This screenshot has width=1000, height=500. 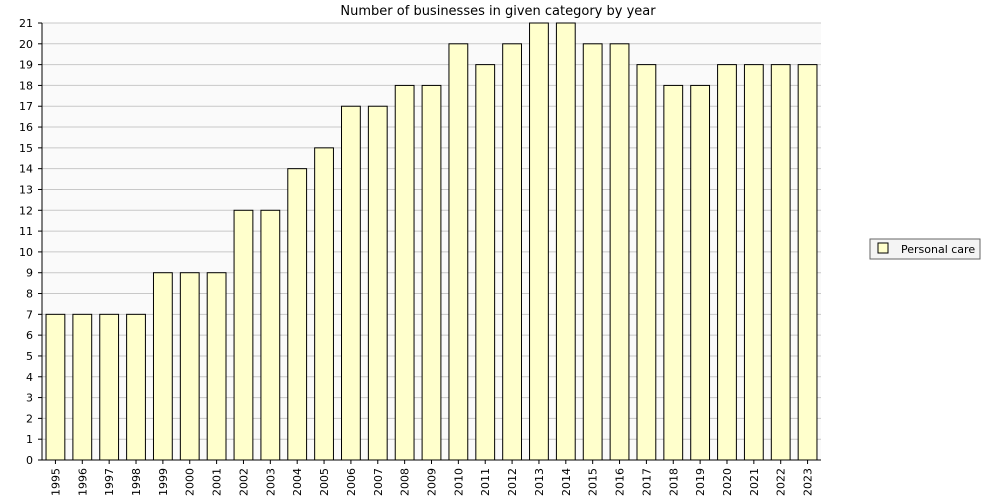 I want to click on legend: Personal care, so click(x=925, y=249).